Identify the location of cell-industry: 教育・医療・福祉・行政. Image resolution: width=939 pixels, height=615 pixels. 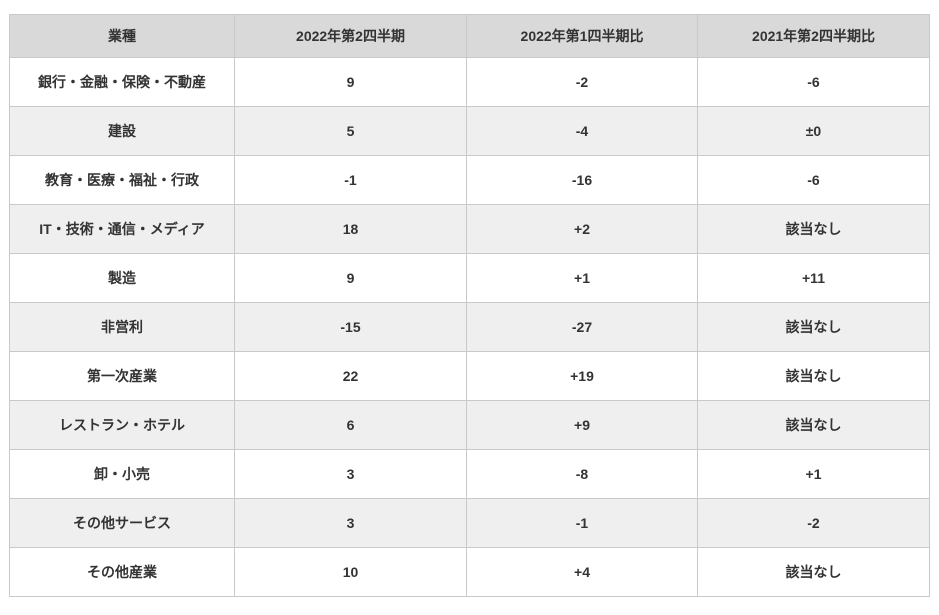
(122, 180).